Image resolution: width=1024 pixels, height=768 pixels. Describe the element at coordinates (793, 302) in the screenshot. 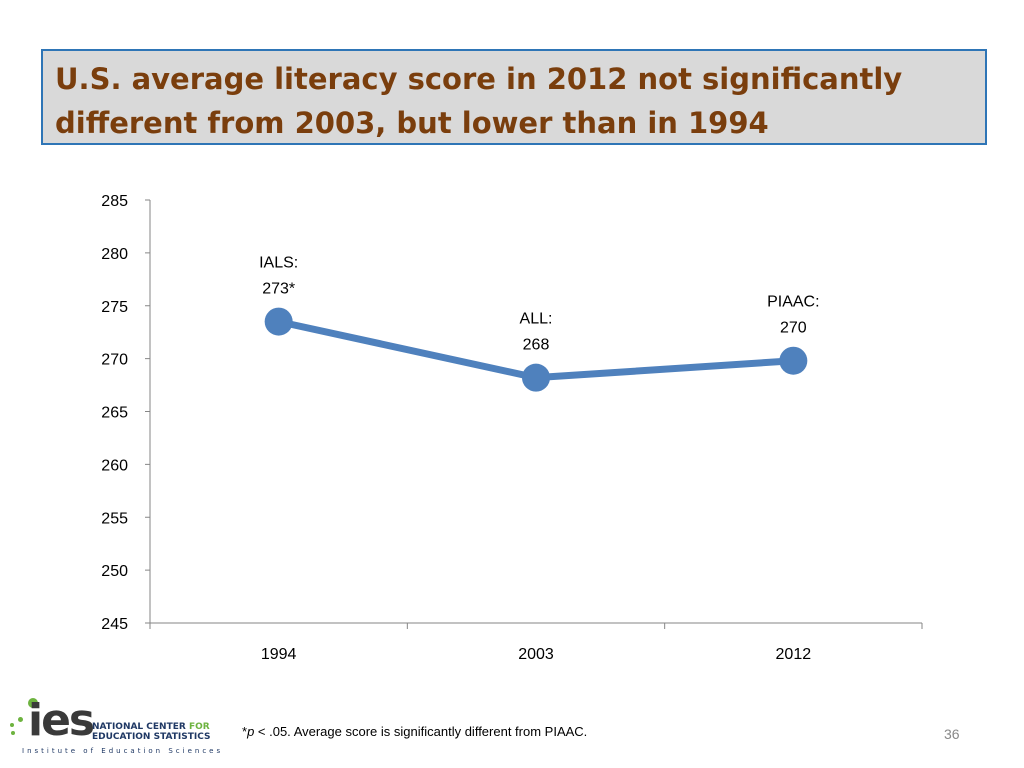

I see `data-label: PIAAC:` at that location.